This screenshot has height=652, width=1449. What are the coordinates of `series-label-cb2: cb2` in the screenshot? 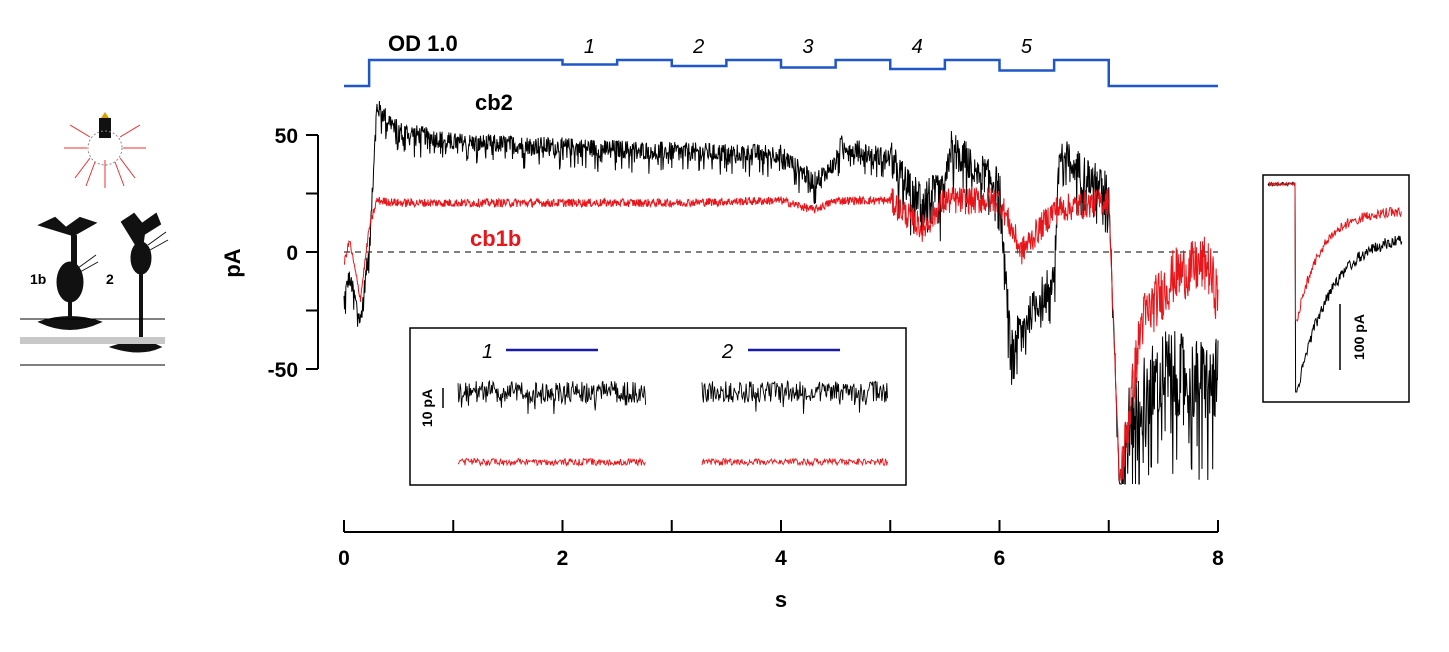 It's located at (494, 102).